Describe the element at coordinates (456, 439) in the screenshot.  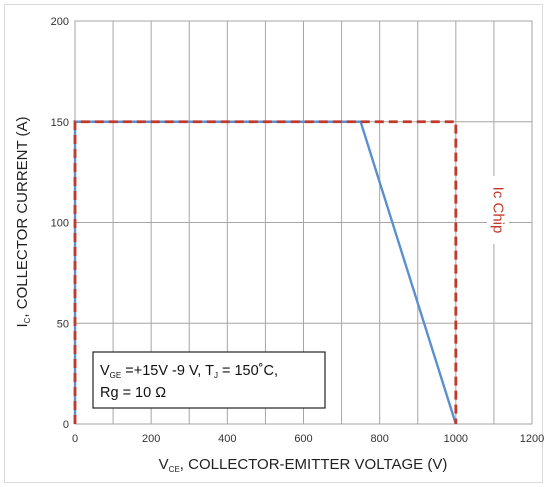
I see `x-tick-label: 1000` at that location.